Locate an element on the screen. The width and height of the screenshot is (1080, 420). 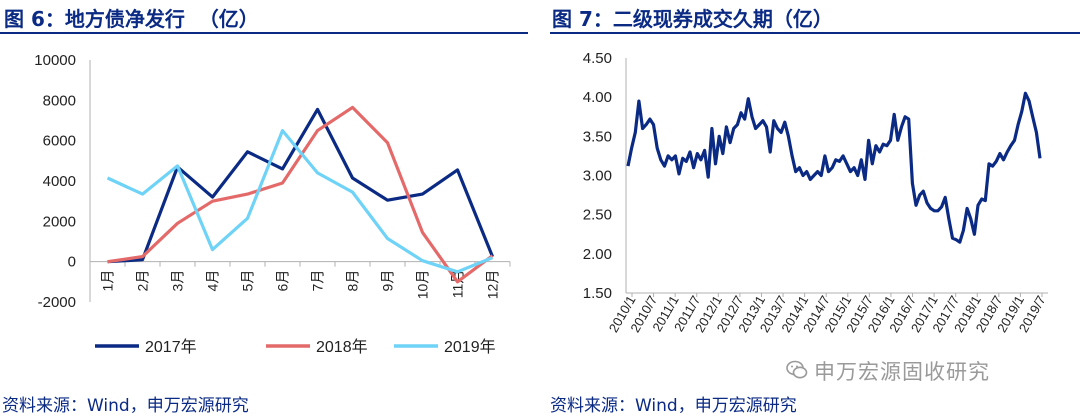
left-y-tick-label: 10000 is located at coordinates (55, 60).